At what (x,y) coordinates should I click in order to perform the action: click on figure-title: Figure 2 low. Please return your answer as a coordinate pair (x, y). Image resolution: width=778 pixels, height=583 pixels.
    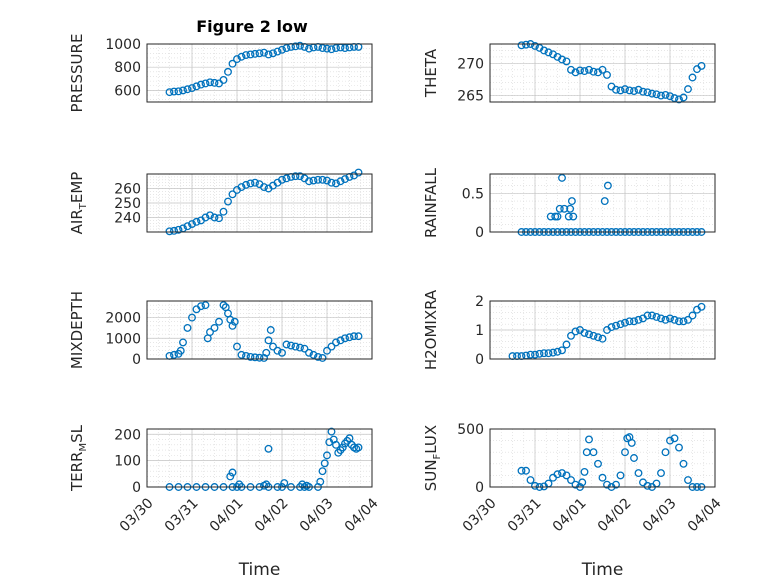
    Looking at the image, I should click on (252, 26).